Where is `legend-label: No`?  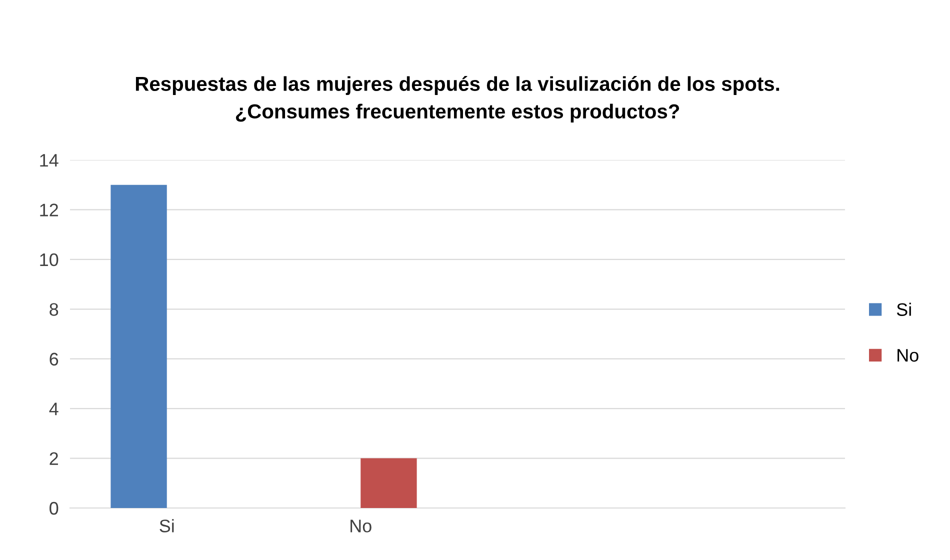 legend-label: No is located at coordinates (908, 355).